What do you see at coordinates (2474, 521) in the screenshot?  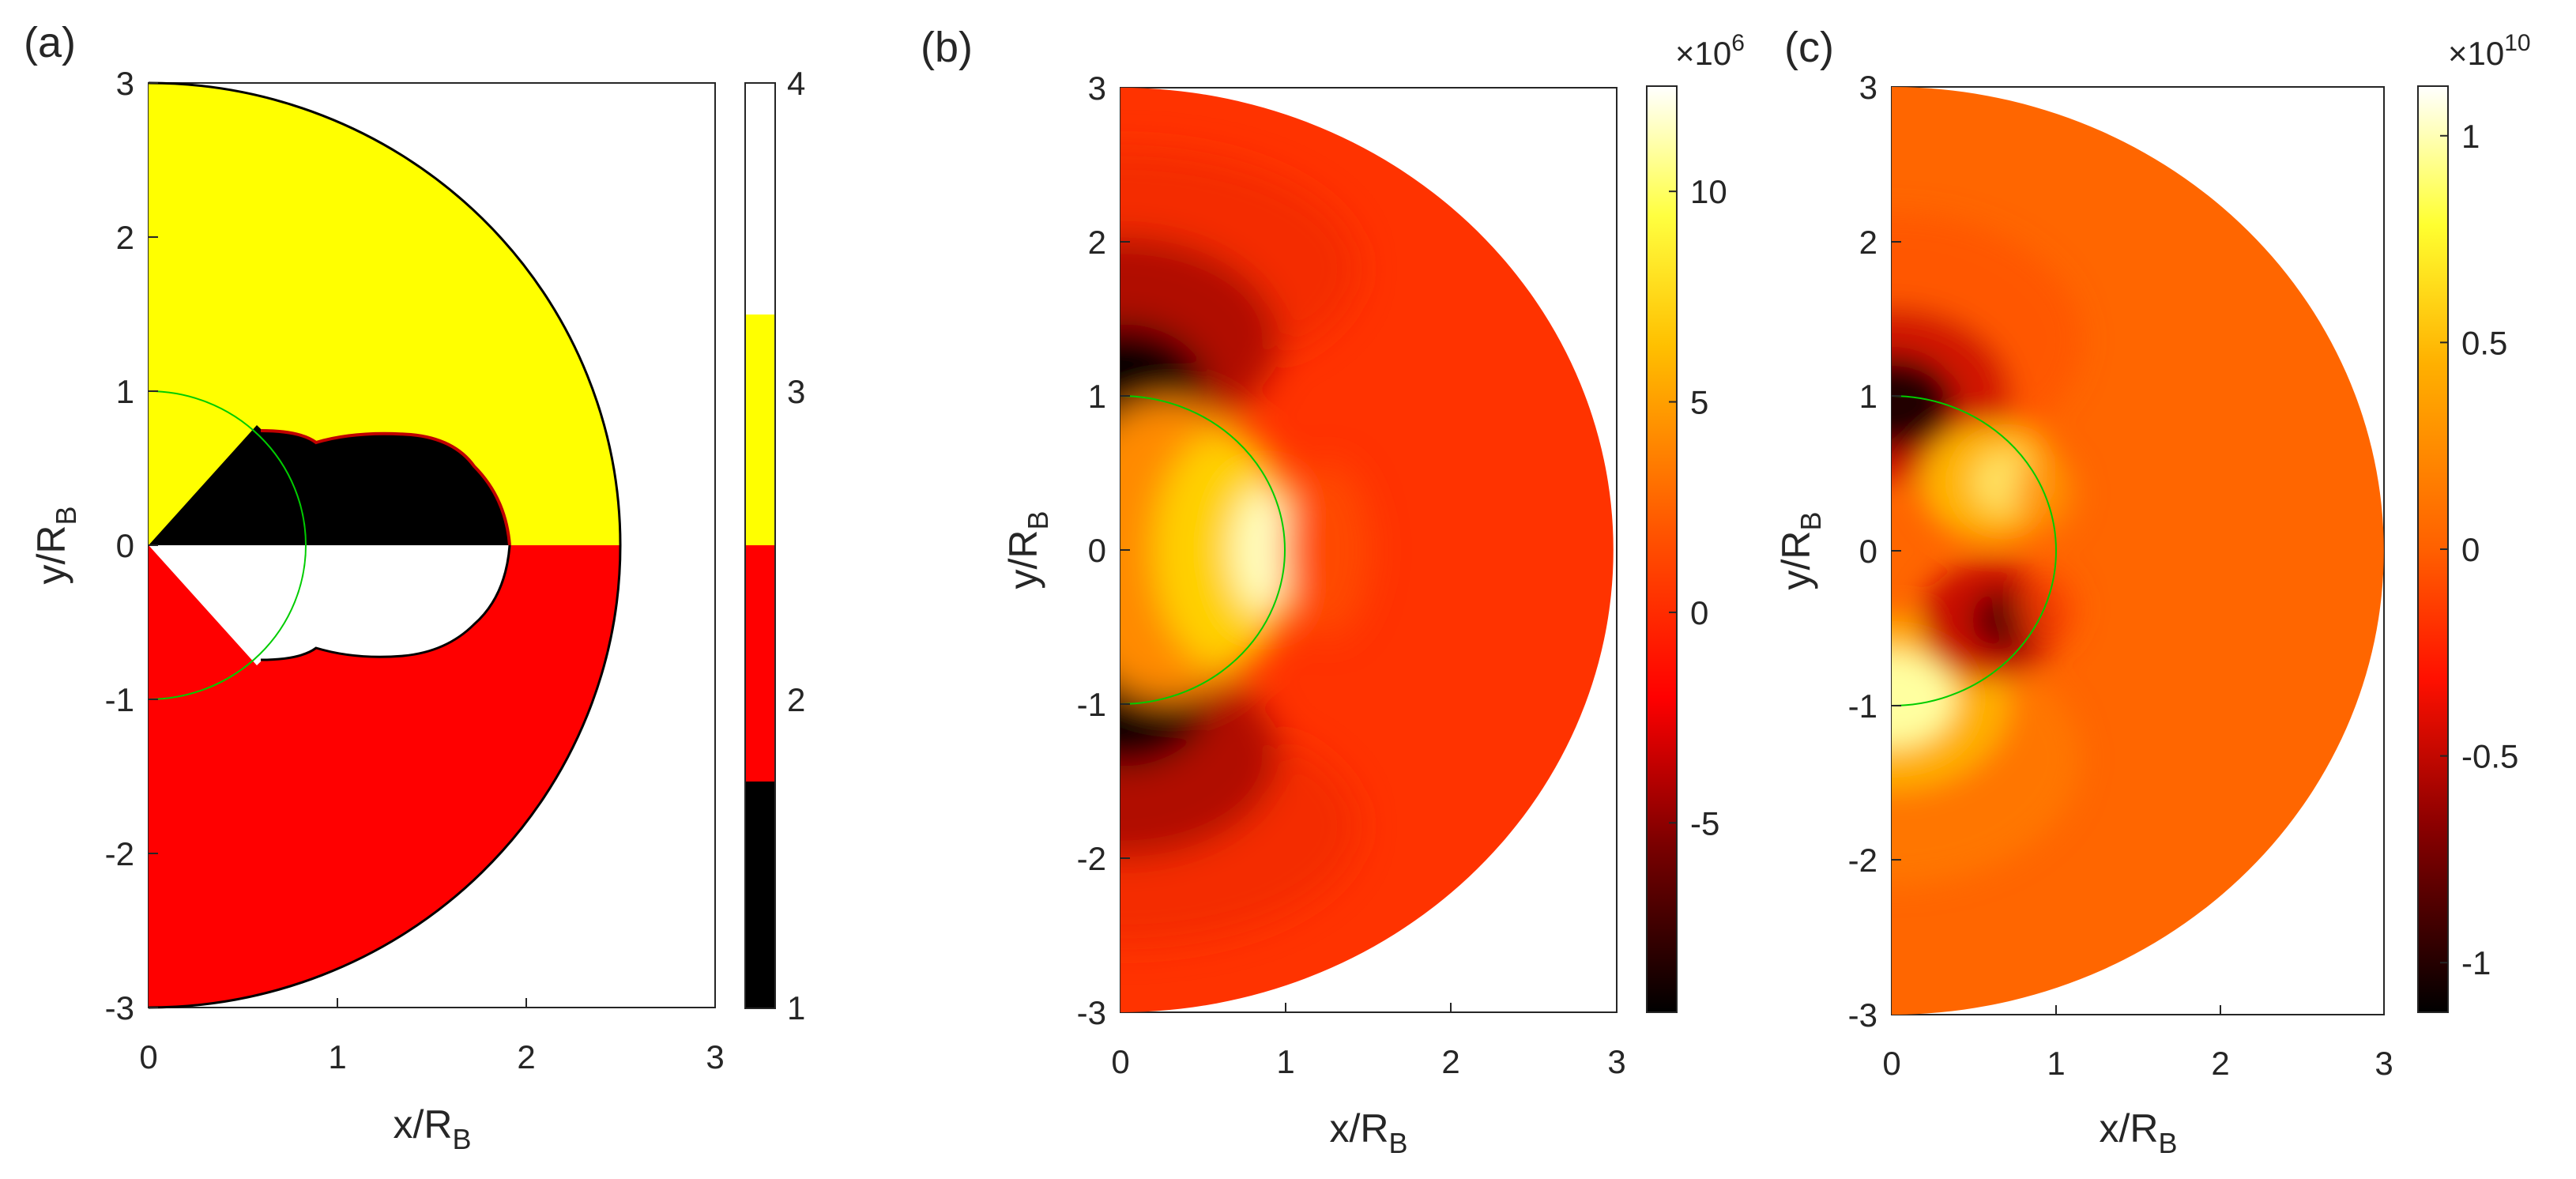 I see `panel-c-colorbar: ×10¹⁰ -1 -0.5 0 0.5 1` at bounding box center [2474, 521].